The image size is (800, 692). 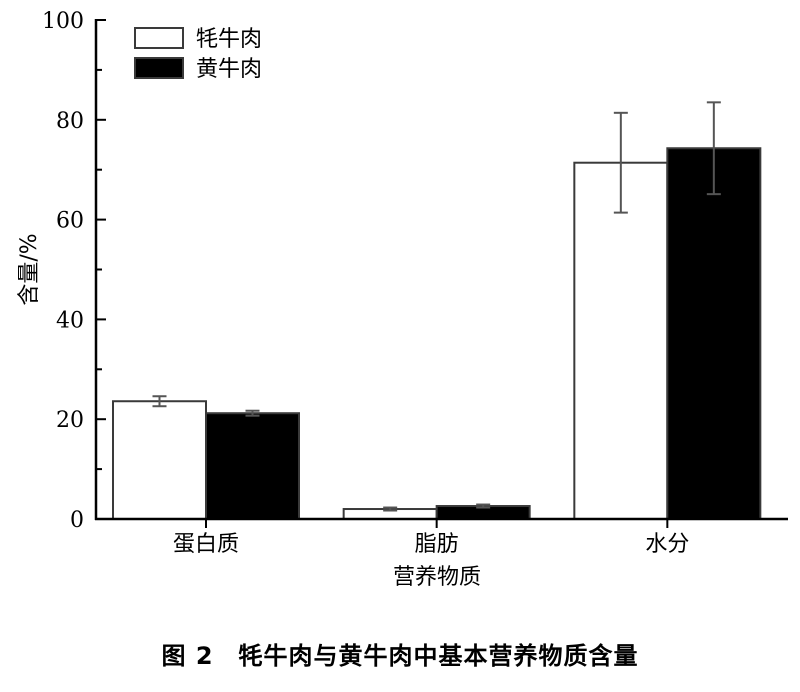 What do you see at coordinates (70, 320) in the screenshot?
I see `y-tick-label-2: 40` at bounding box center [70, 320].